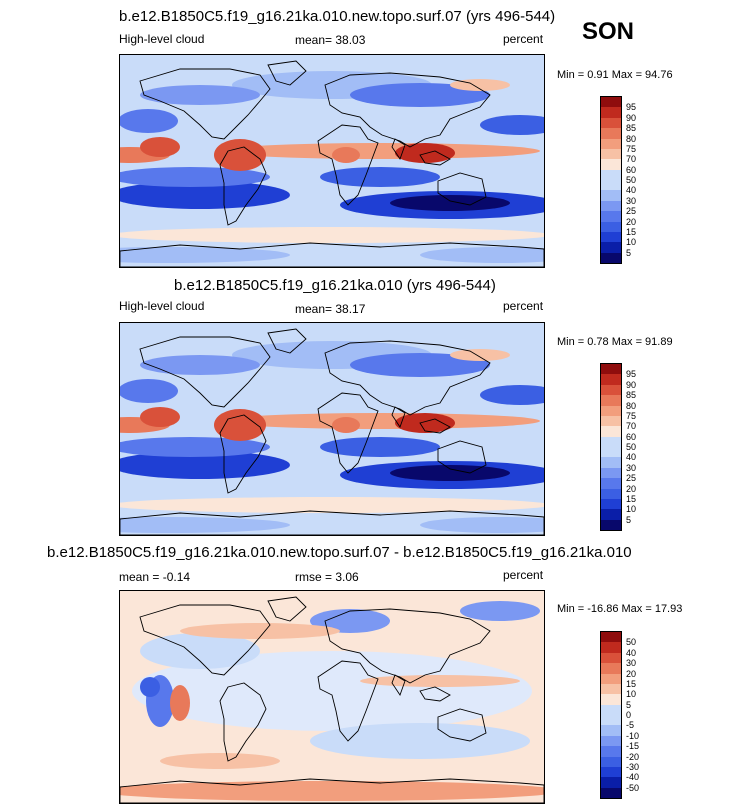 This screenshot has height=807, width=733. Describe the element at coordinates (631, 436) in the screenshot. I see `colorbar-tick-label: 60` at that location.